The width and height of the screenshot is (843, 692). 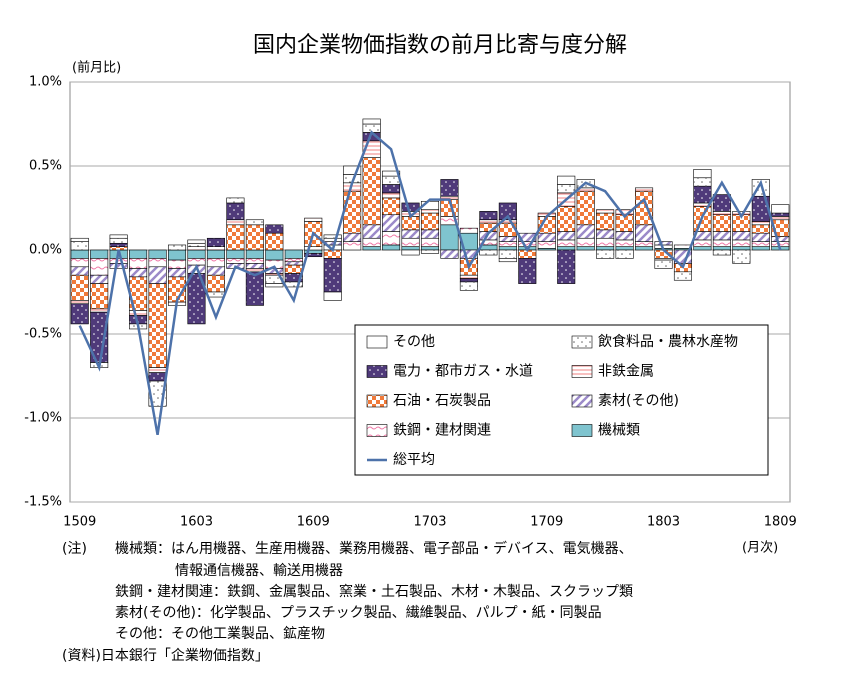 I want to click on footnote: 機械類：はん用機器、生産用機器、業務用機器、電子部品・デバイス、電気機器、, so click(x=374, y=548).